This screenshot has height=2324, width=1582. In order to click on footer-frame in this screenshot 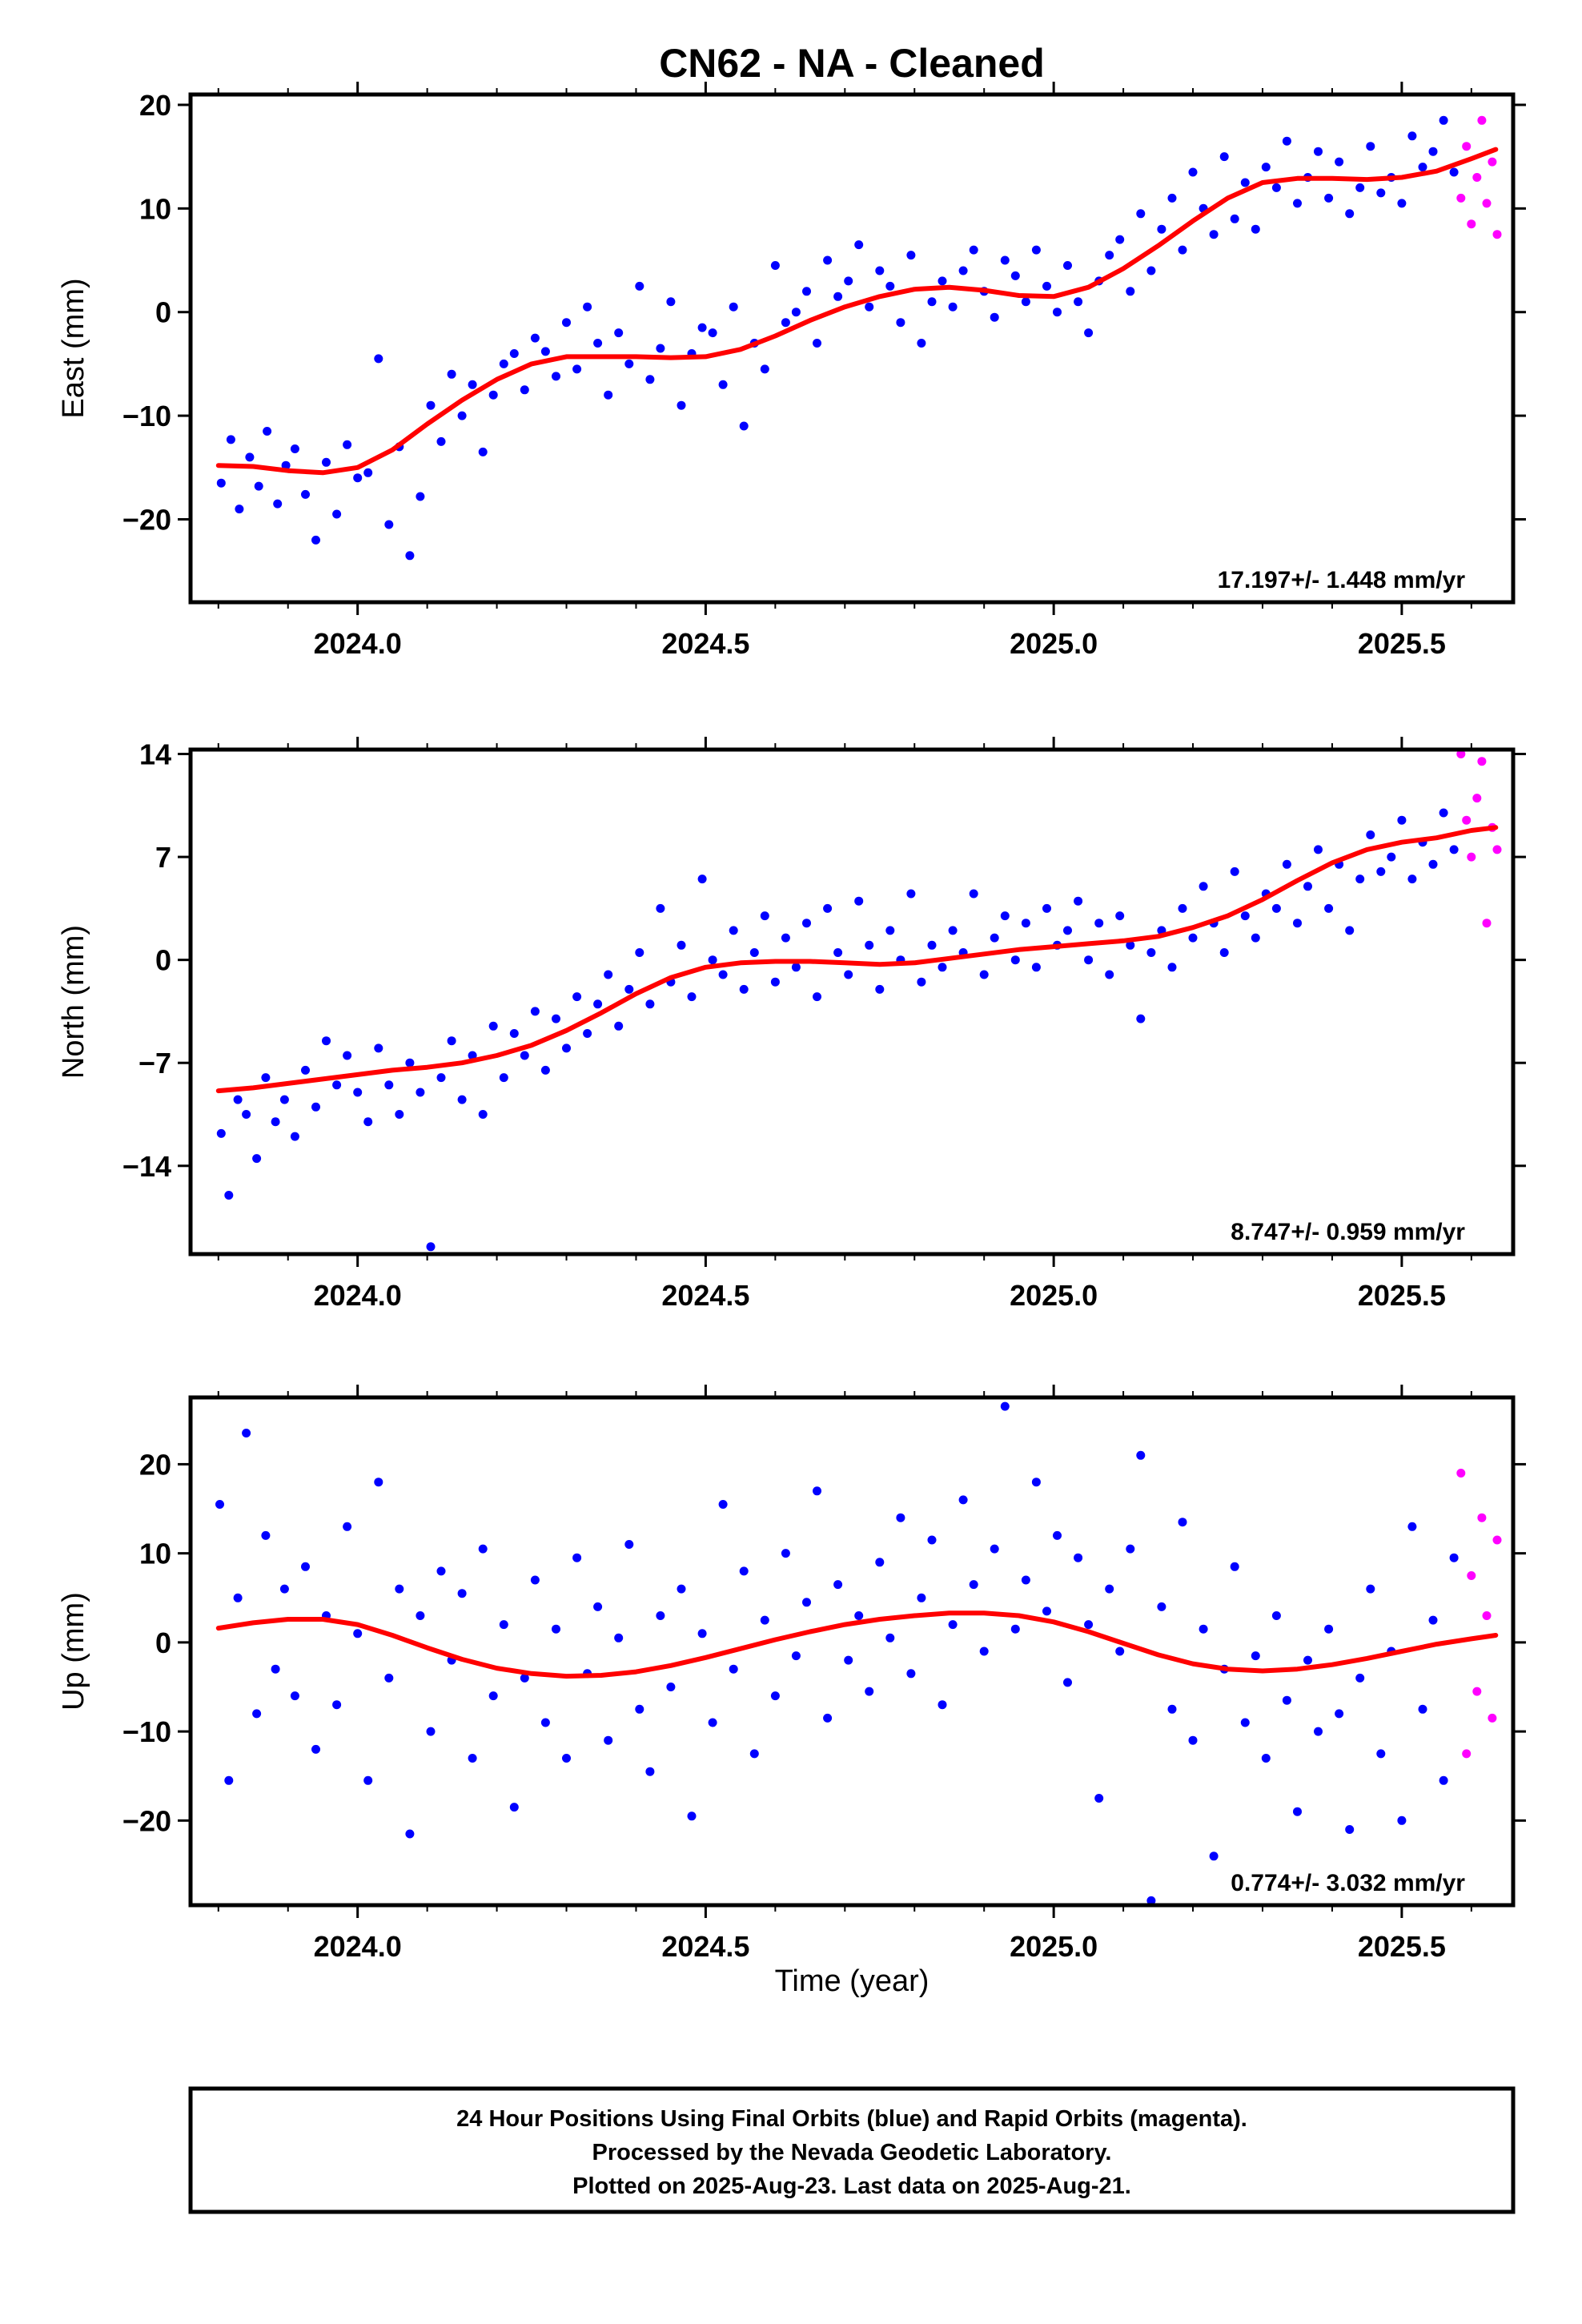, I will do `click(852, 2150)`.